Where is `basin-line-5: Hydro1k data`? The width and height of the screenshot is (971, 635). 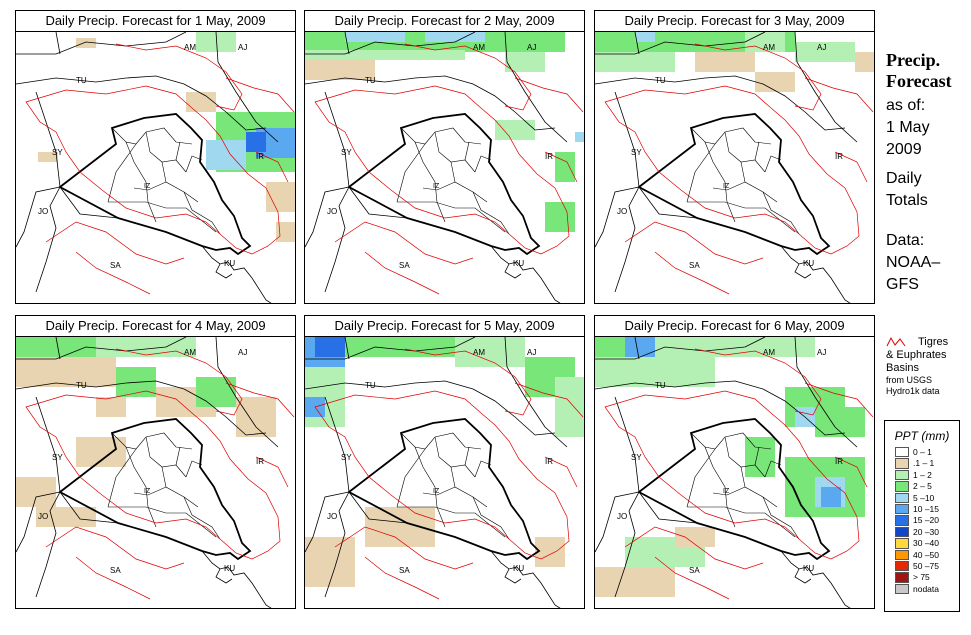 basin-line-5: Hydro1k data is located at coordinates (913, 391).